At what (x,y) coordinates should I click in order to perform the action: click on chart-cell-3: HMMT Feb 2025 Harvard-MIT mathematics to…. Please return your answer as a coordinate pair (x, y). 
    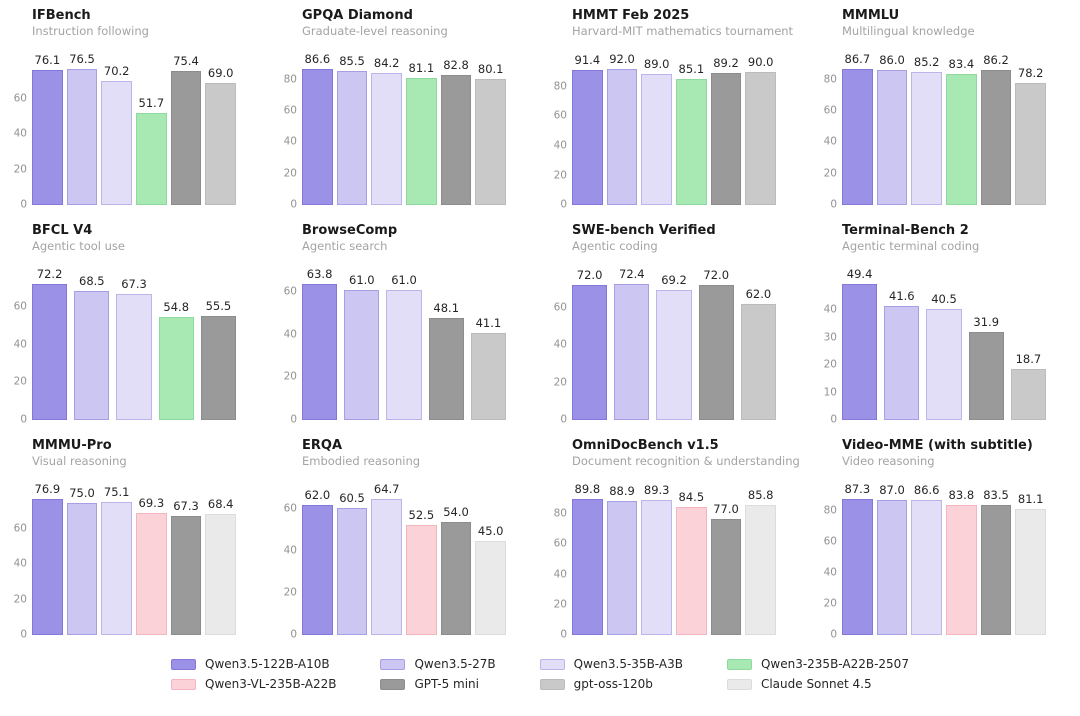
    Looking at the image, I should click on (675, 107).